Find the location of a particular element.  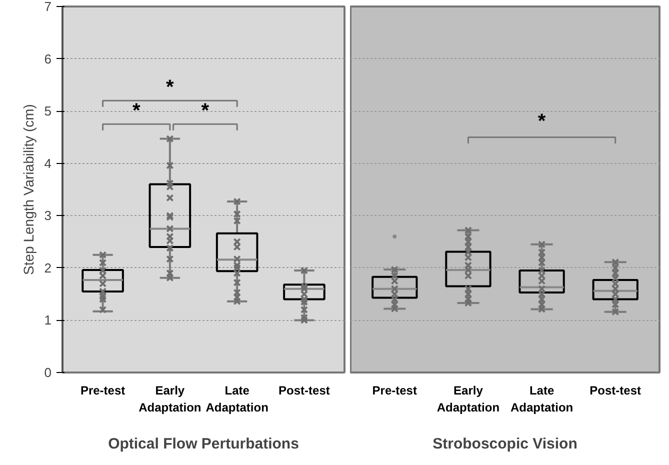

y-tick-label: 1 is located at coordinates (48, 320).